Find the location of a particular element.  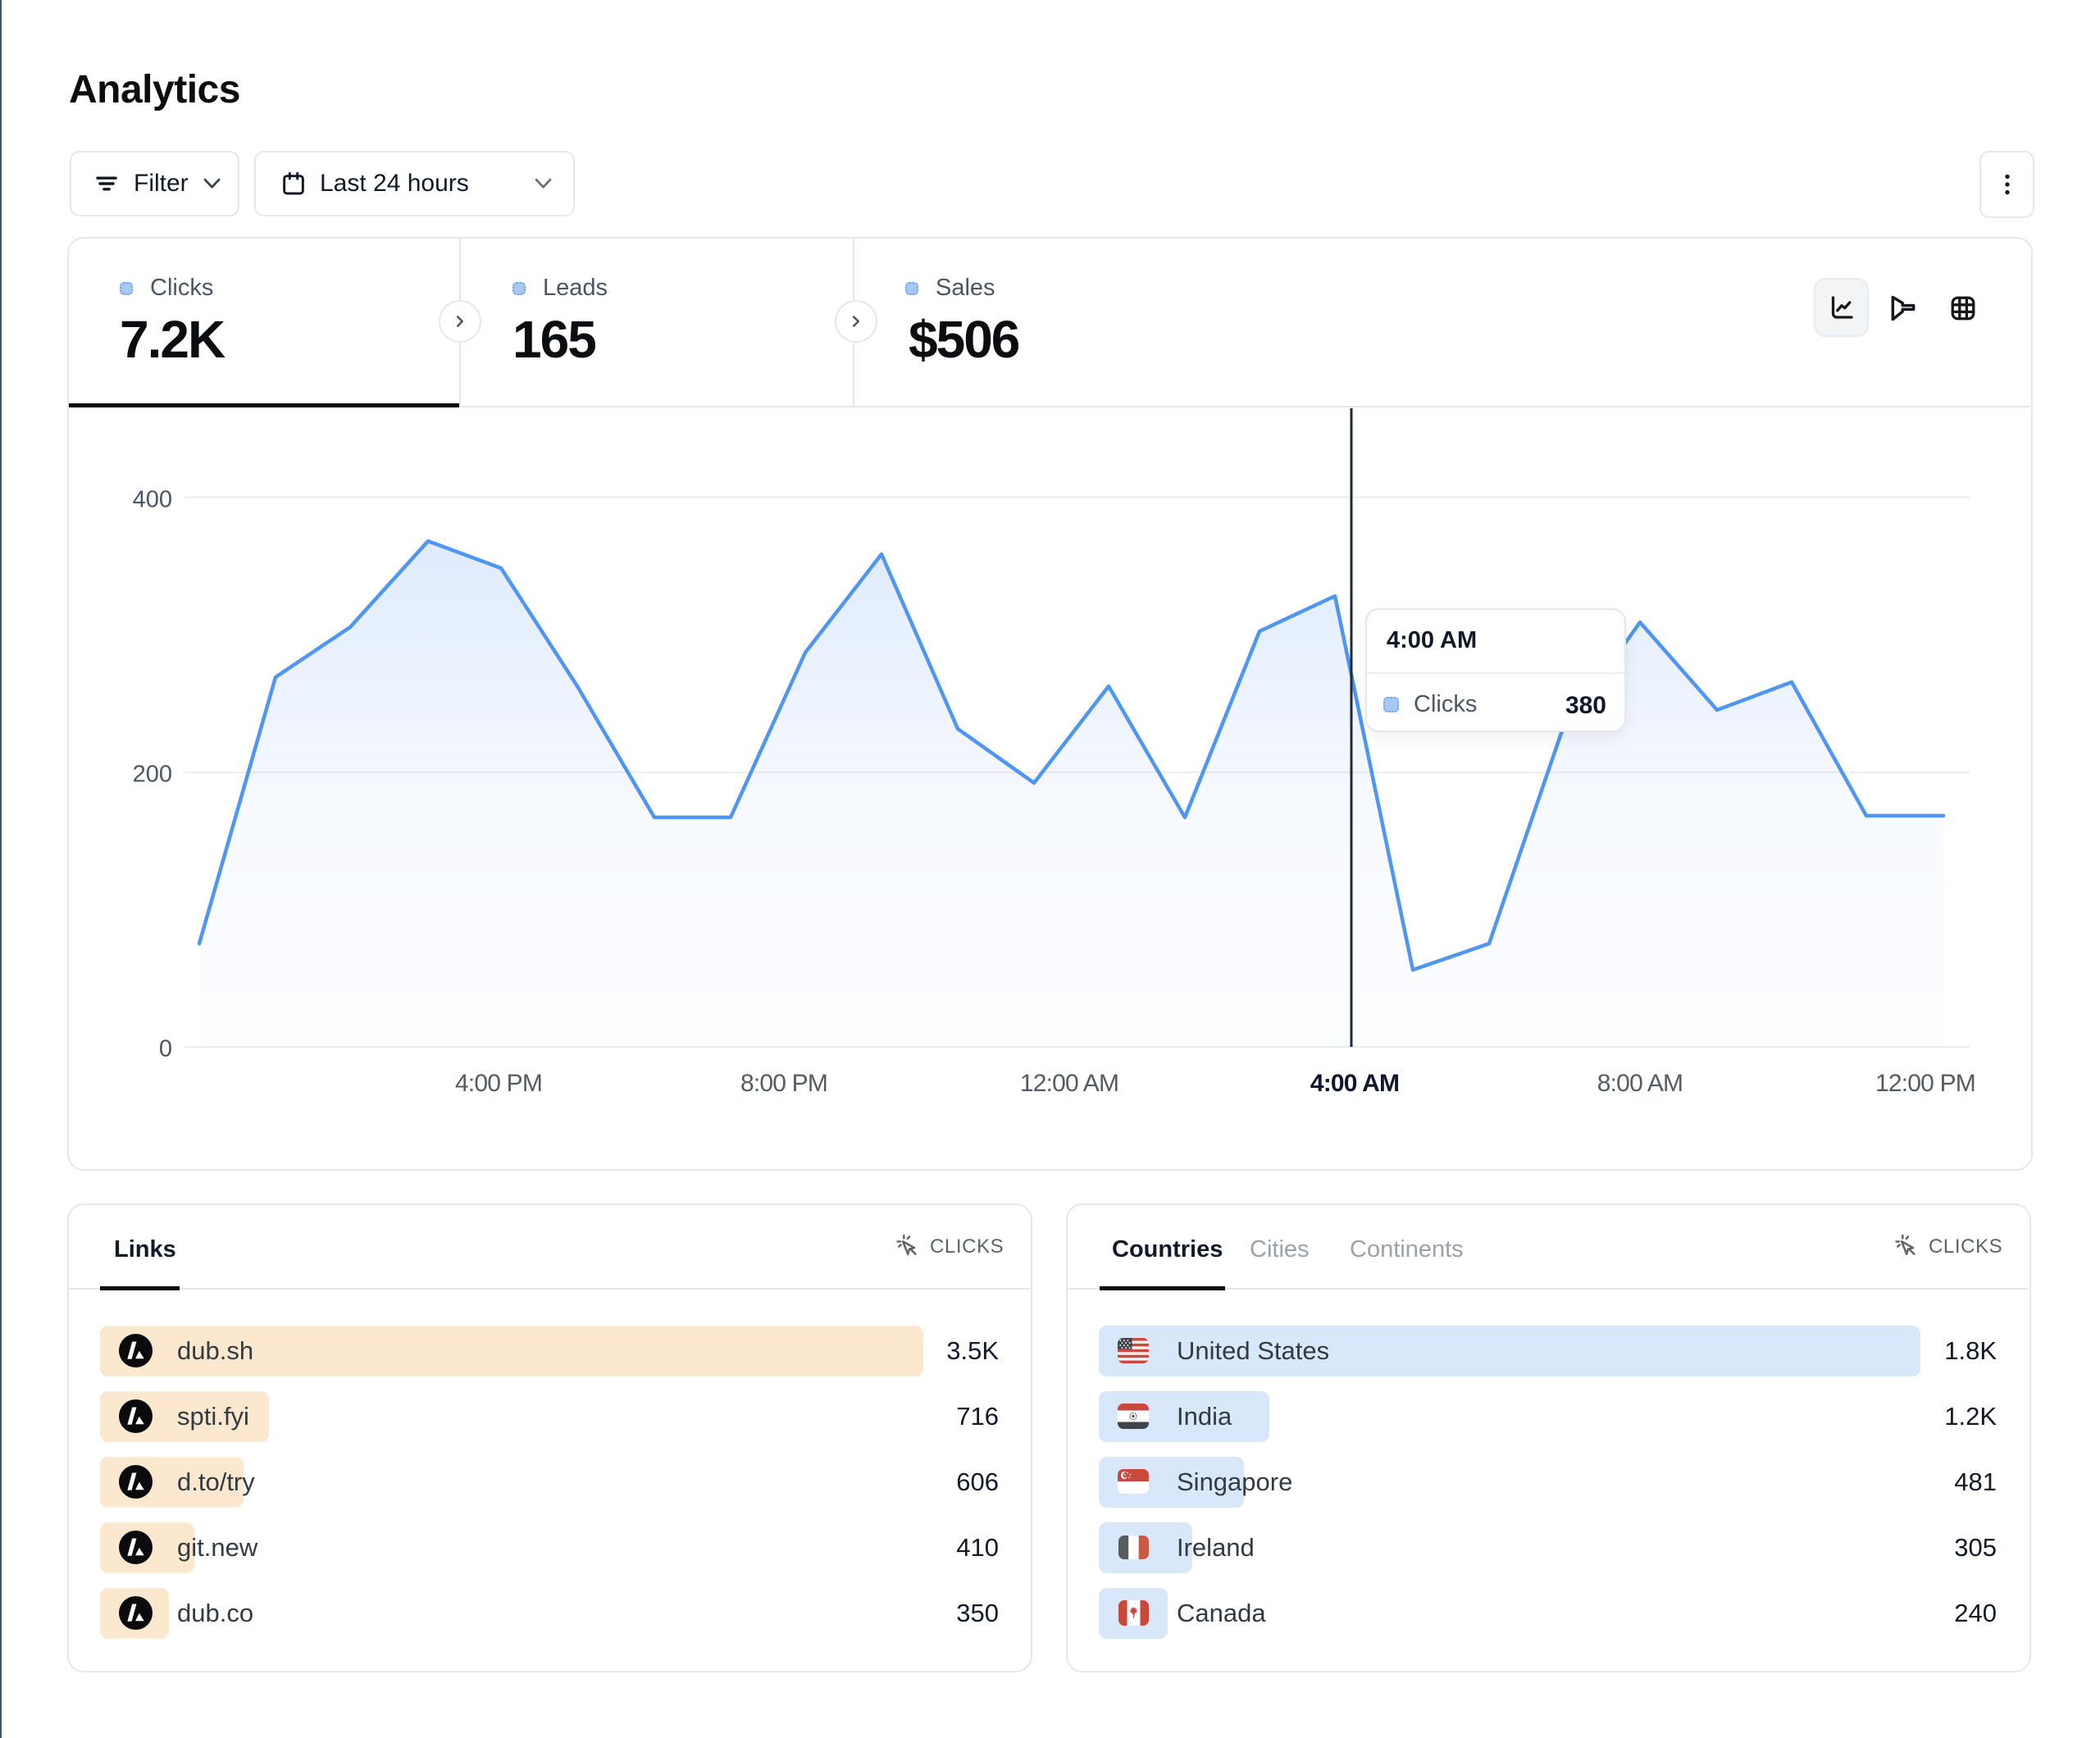

svg-text: 4:00 PM is located at coordinates (498, 1083).